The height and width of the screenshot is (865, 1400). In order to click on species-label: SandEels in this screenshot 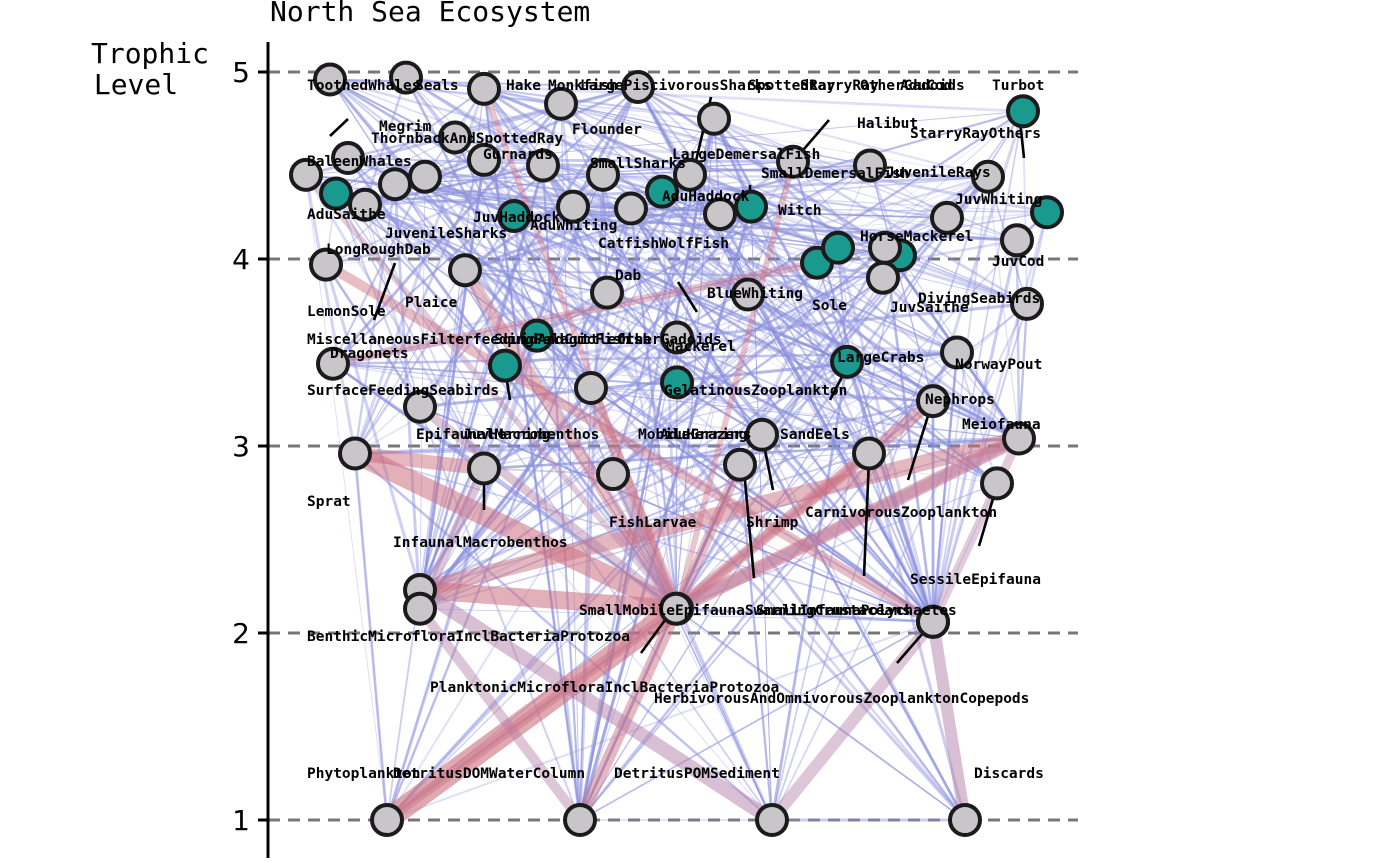, I will do `click(815, 435)`.